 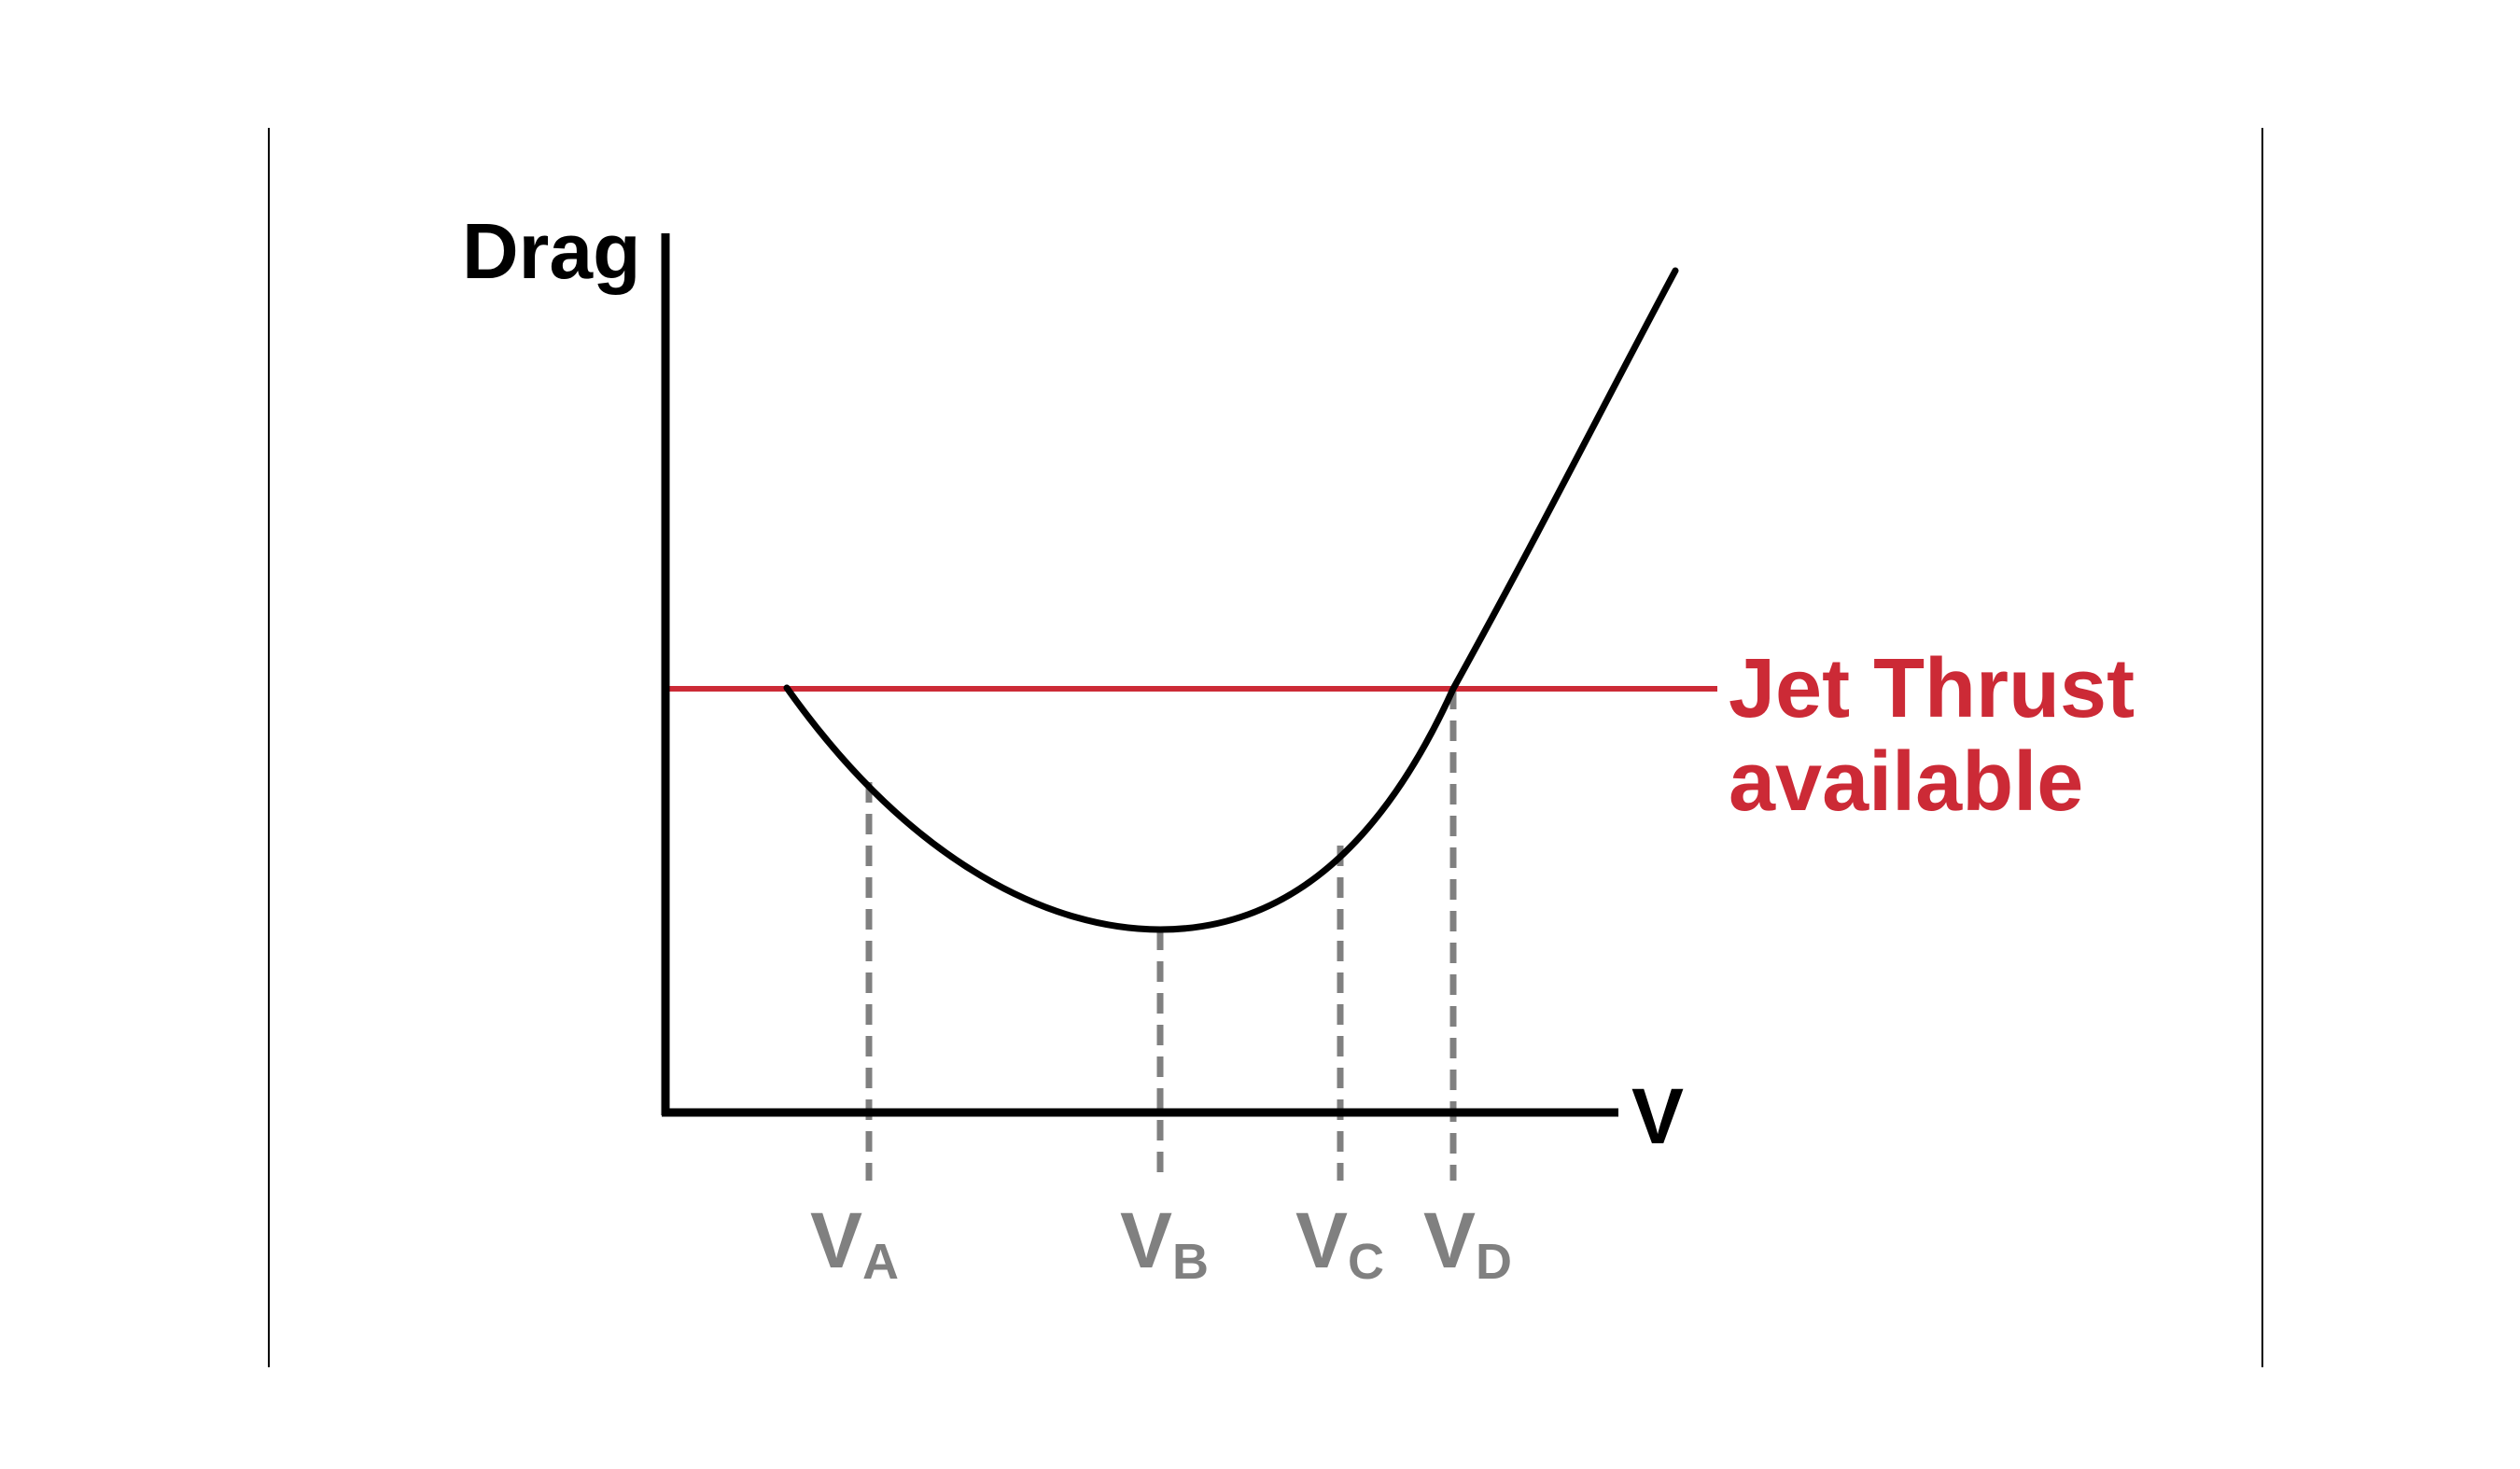 What do you see at coordinates (551, 251) in the screenshot?
I see `y-axis-label: Drag` at bounding box center [551, 251].